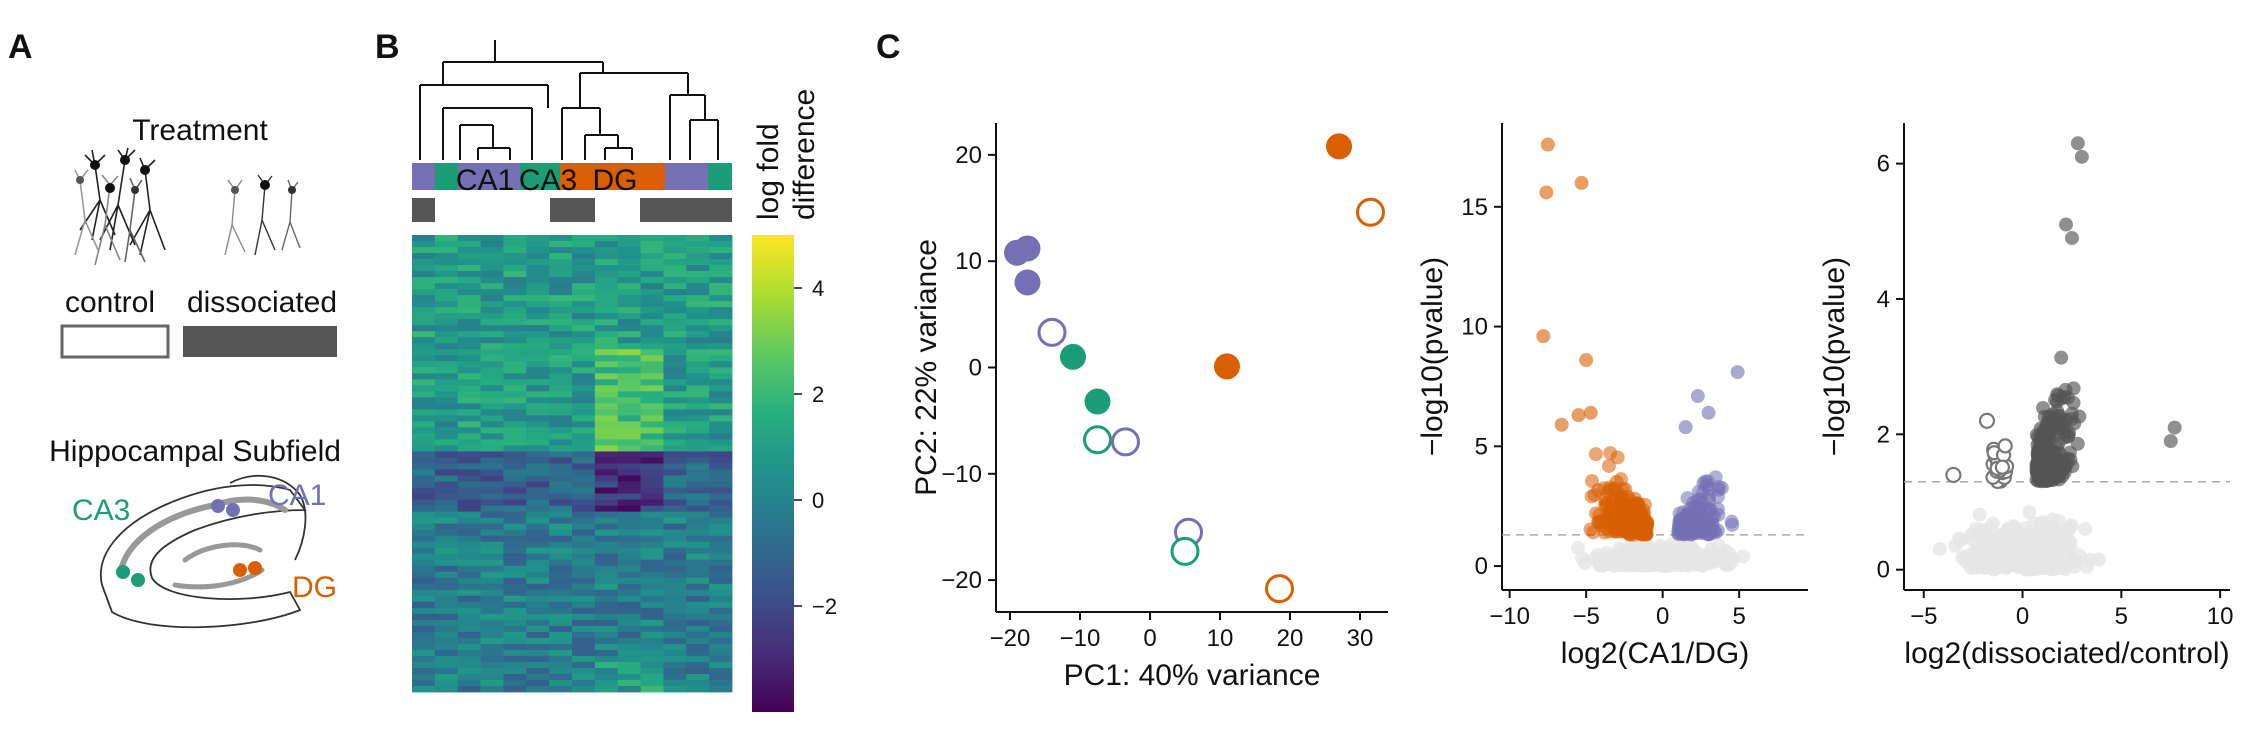  What do you see at coordinates (1192, 675) in the screenshot?
I see `x-axis-label: PC1: 40% variance` at bounding box center [1192, 675].